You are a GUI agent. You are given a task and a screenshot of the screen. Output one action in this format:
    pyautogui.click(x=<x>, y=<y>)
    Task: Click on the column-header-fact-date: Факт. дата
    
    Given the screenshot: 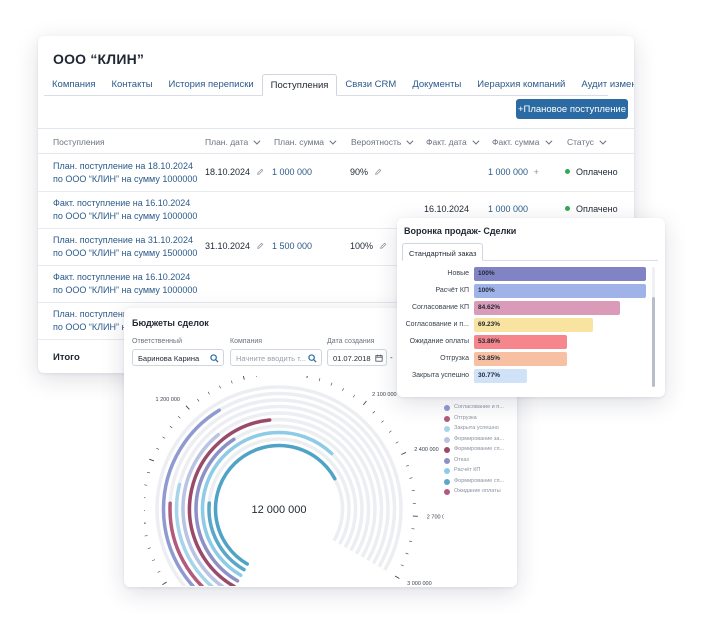 What is the action you would take?
    pyautogui.click(x=453, y=142)
    